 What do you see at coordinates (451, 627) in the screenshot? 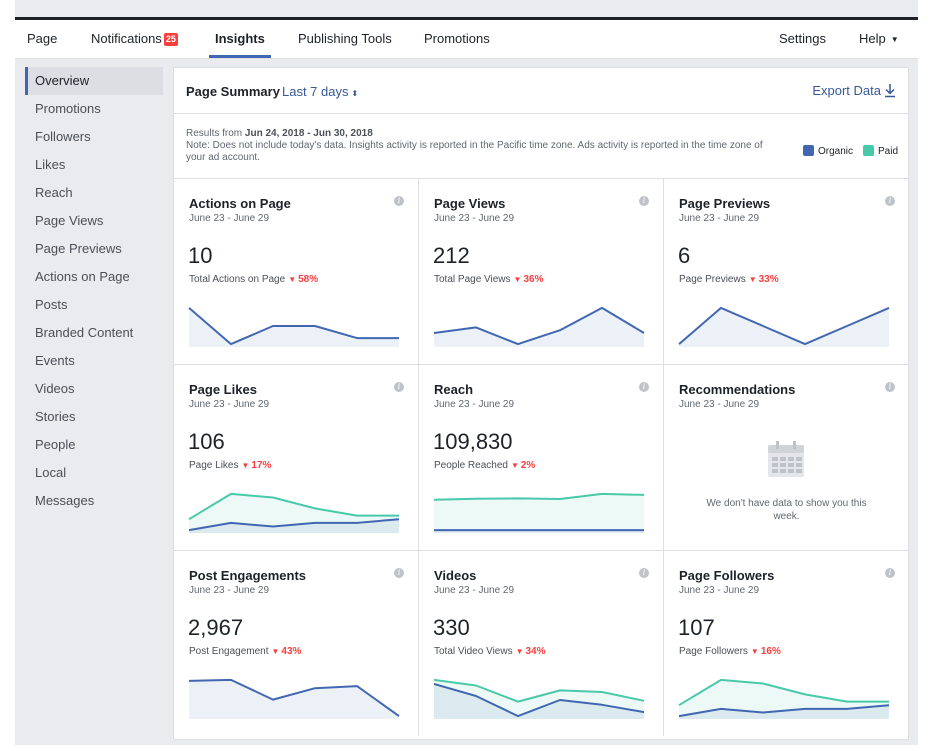
I see `card-value: 330` at bounding box center [451, 627].